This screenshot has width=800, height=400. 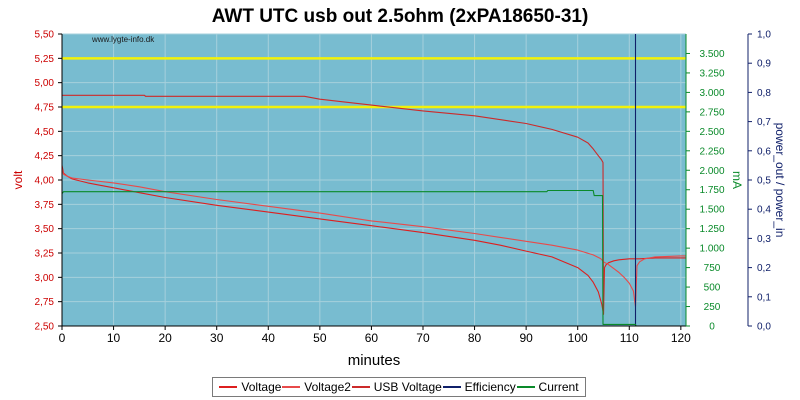 I want to click on y-right1-tick-label: 3.500, so click(x=711, y=54).